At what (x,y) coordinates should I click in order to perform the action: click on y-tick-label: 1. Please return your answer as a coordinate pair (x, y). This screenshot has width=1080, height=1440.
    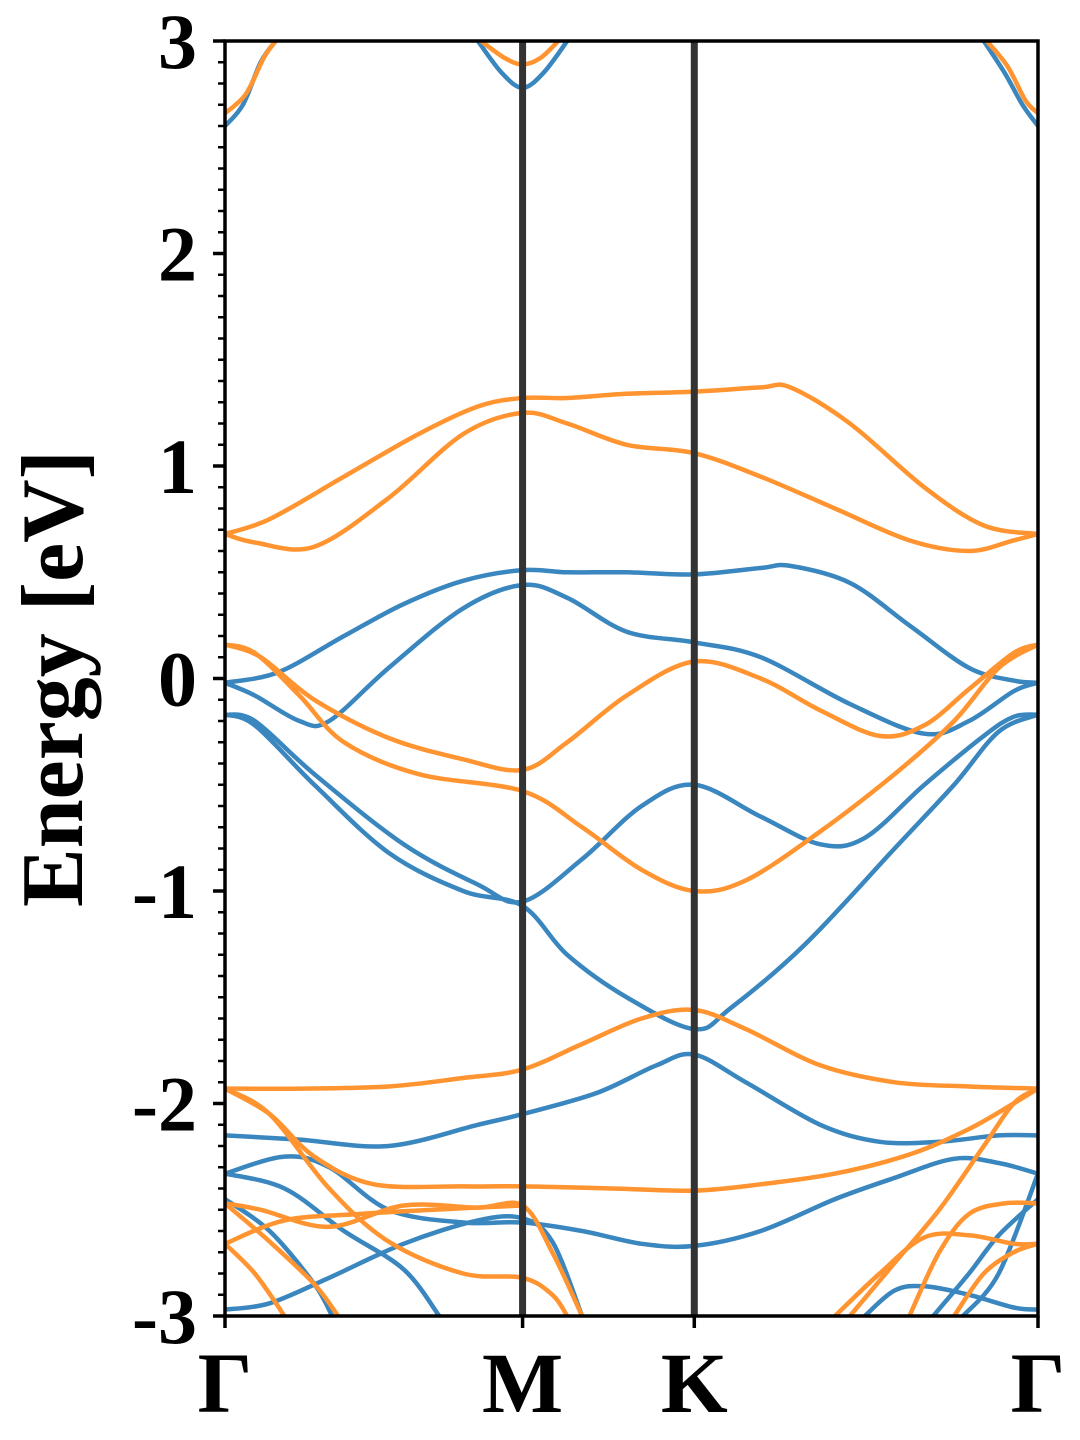
    Looking at the image, I should click on (177, 466).